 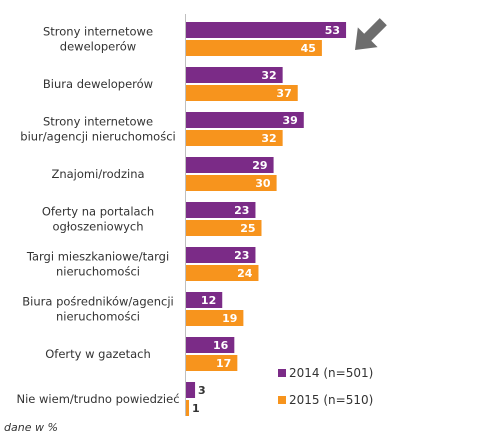 I want to click on category-label: biur/agencji nieruchomości, so click(x=97, y=137).